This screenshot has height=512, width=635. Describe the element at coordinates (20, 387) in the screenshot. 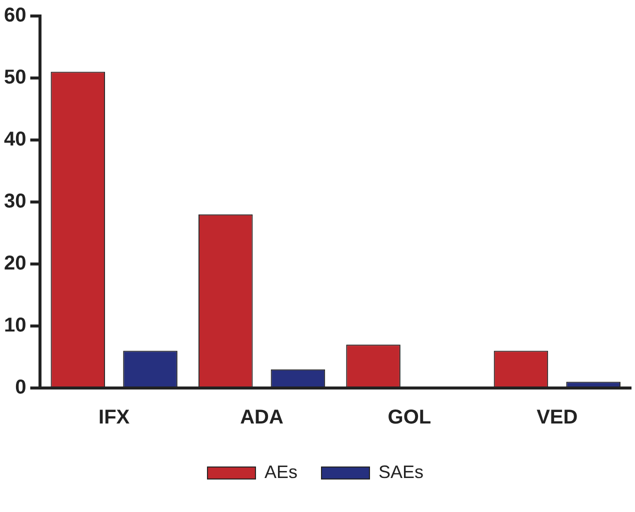

I see `y-tick-label: 0` at that location.